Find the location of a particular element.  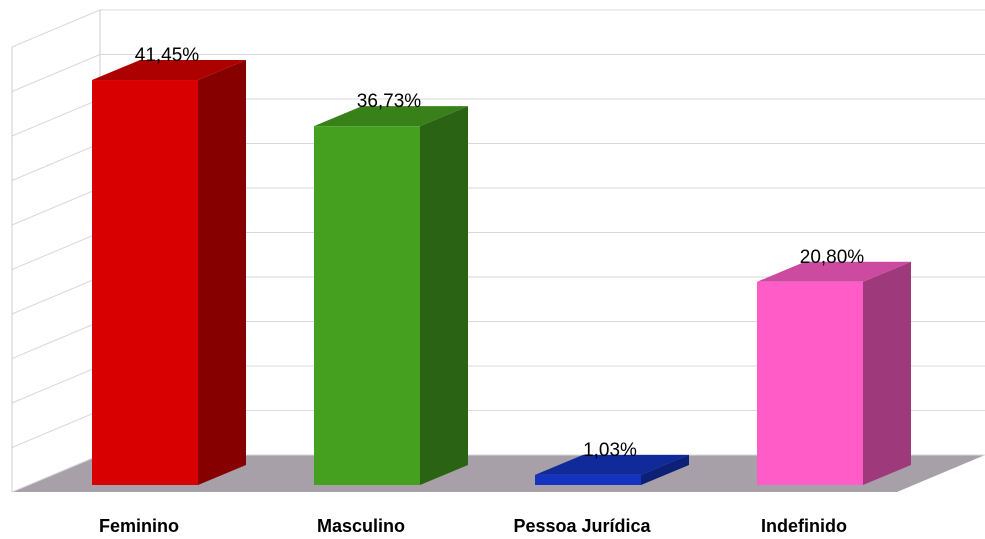

x-tick-label: Pessoa Jurídica is located at coordinates (582, 526).